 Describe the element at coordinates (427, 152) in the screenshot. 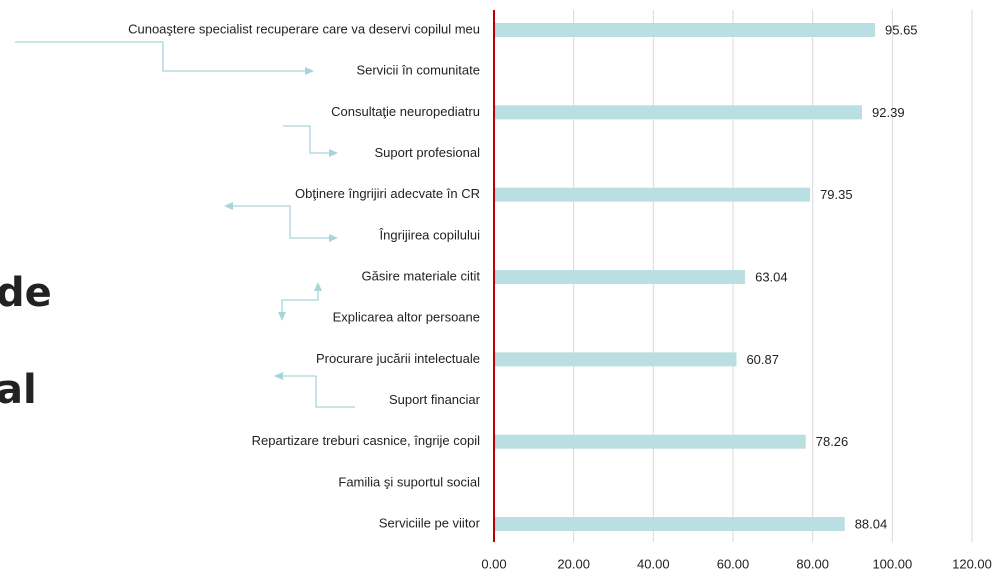

I see `y-tick-label: Suport profesional` at that location.